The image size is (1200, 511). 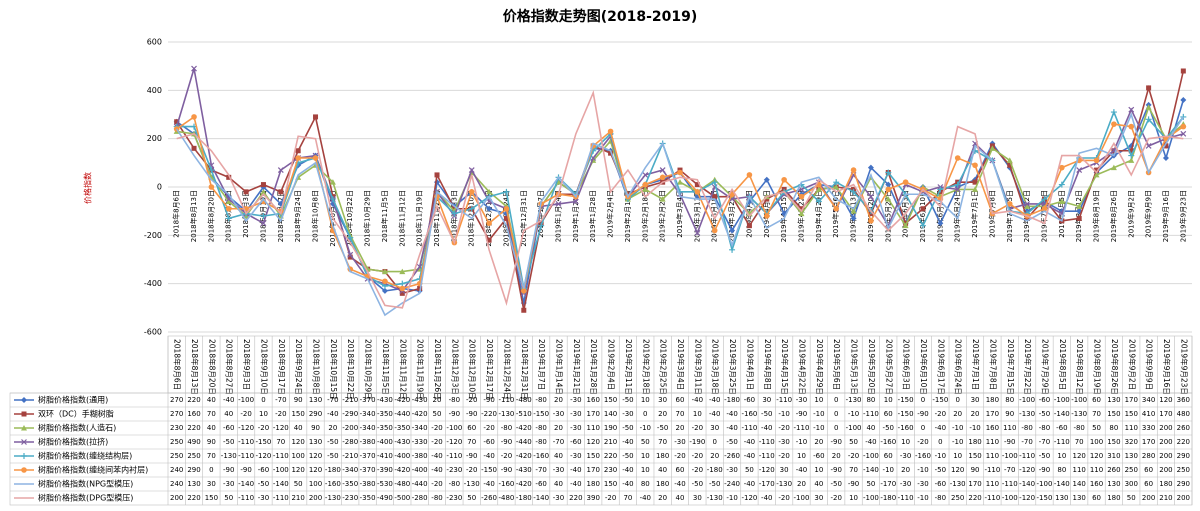 What do you see at coordinates (940, 484) in the screenshot?
I see `table-value: -60` at bounding box center [940, 484].